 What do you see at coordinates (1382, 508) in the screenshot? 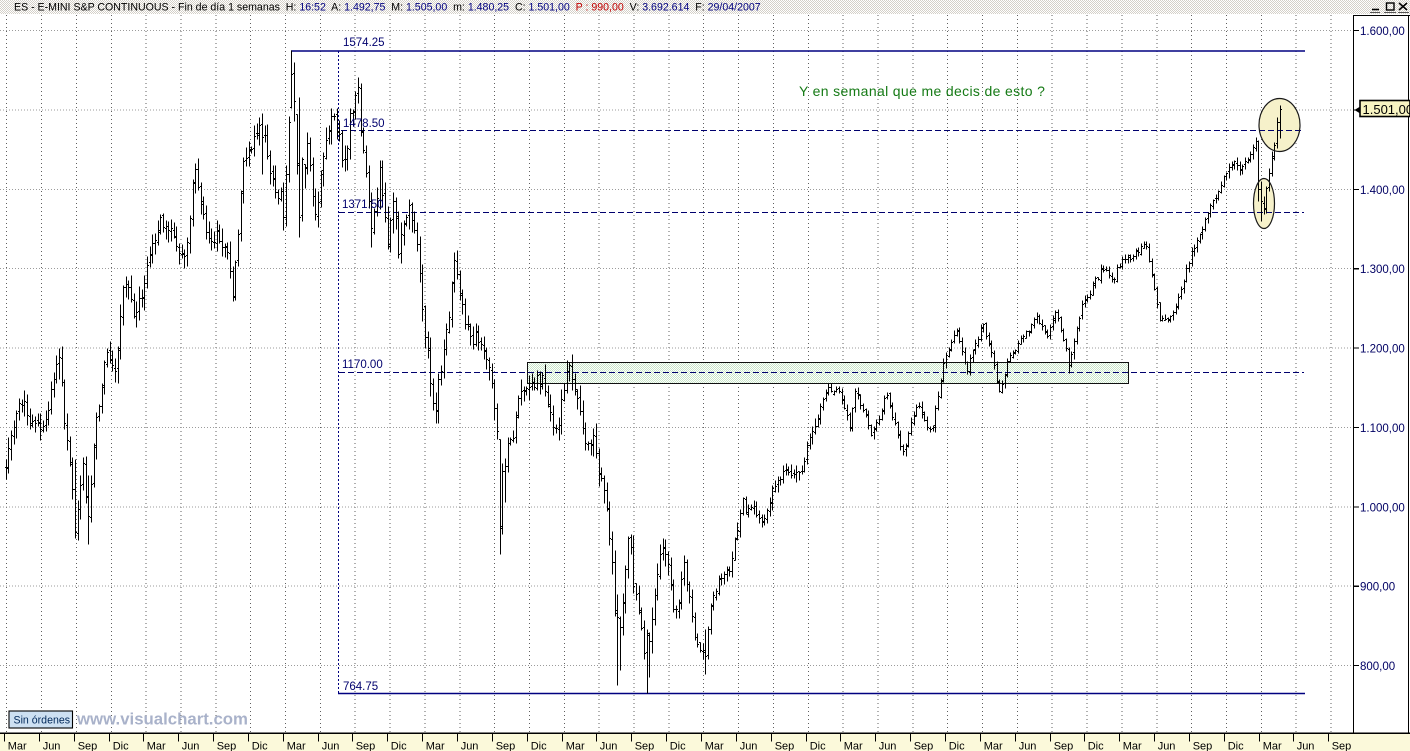
I see `svg-text: 1.000,00` at bounding box center [1382, 508].